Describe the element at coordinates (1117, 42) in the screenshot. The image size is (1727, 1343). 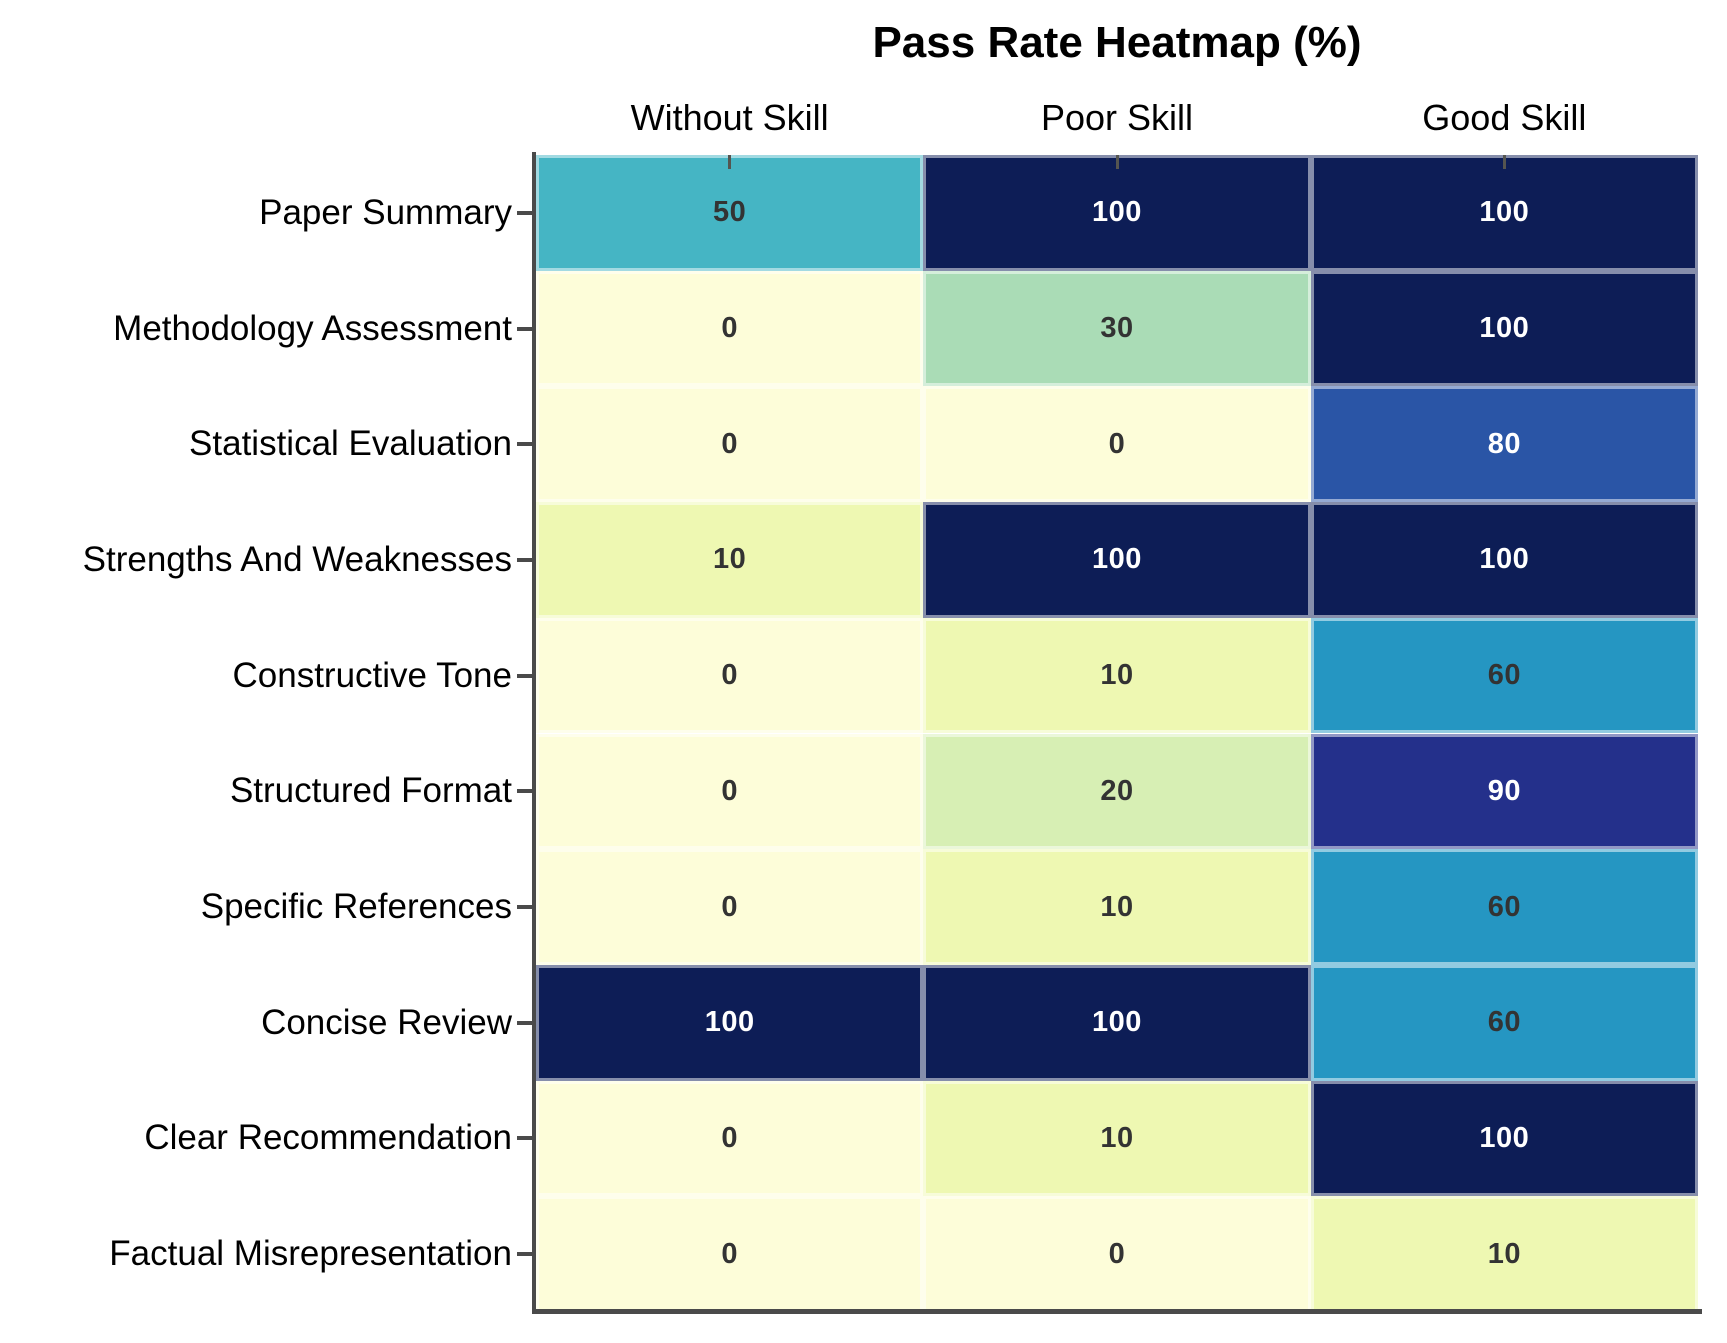
I see `chart-title: Pass Rate Heatmap (%)` at that location.